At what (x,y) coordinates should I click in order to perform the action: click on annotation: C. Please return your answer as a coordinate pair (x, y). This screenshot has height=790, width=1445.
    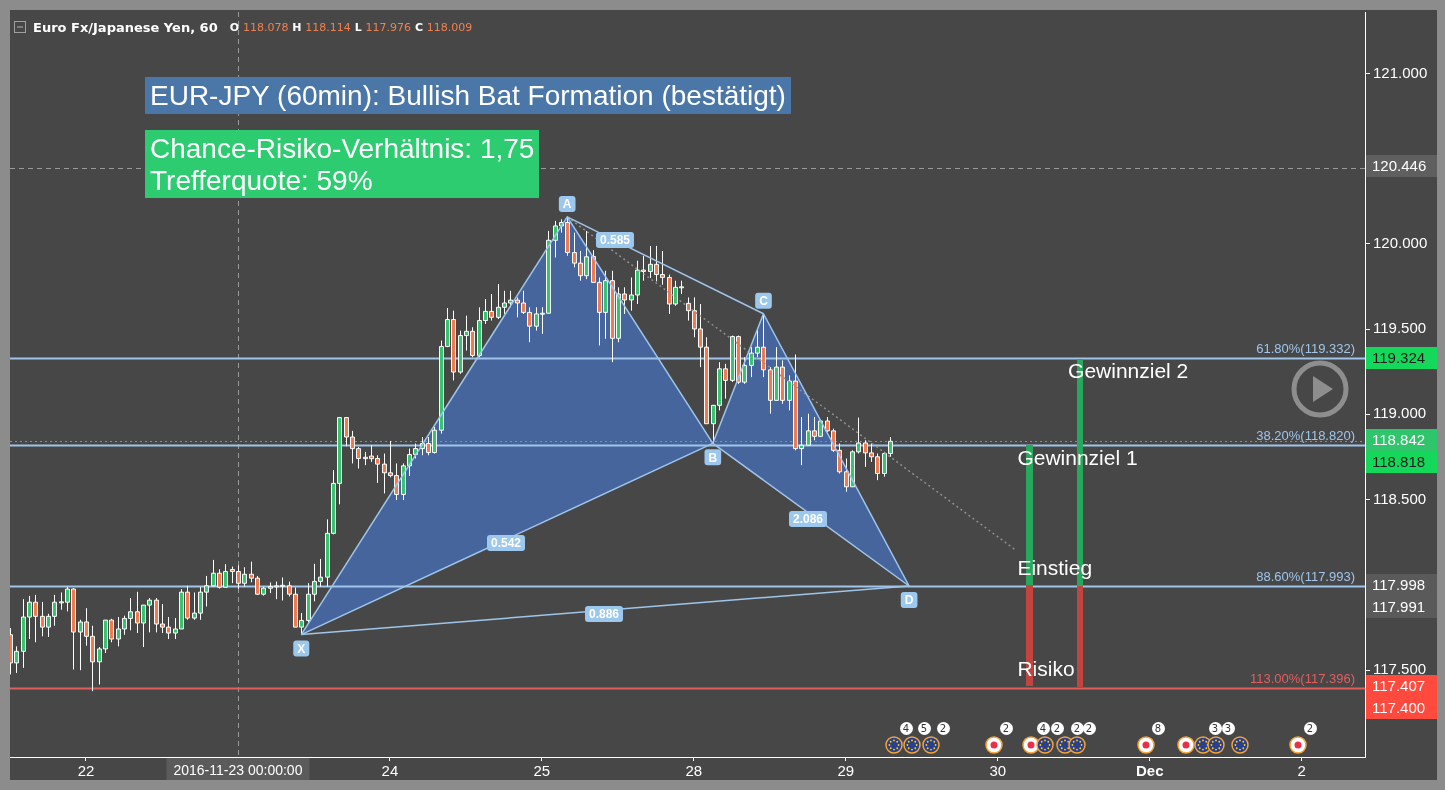
    Looking at the image, I should click on (764, 301).